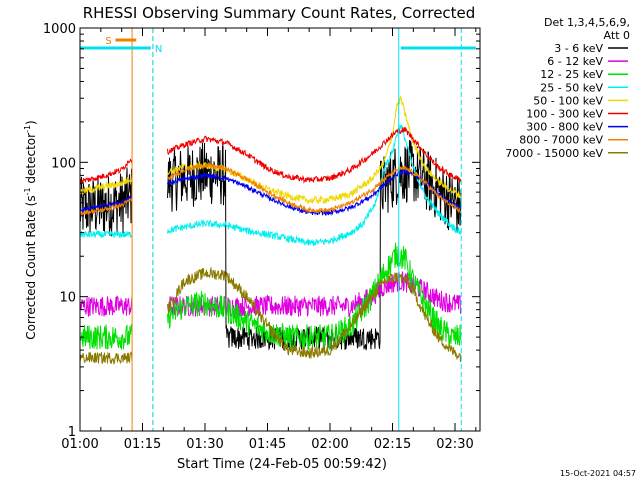  I want to click on series-line-50-100keV, so click(106, 185).